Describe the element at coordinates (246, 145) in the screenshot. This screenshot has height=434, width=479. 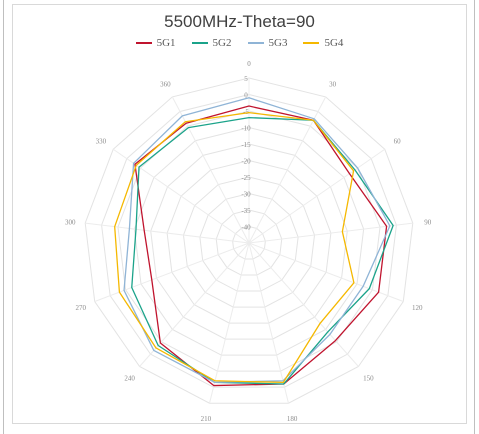
I see `radial-tick-label: -15` at that location.